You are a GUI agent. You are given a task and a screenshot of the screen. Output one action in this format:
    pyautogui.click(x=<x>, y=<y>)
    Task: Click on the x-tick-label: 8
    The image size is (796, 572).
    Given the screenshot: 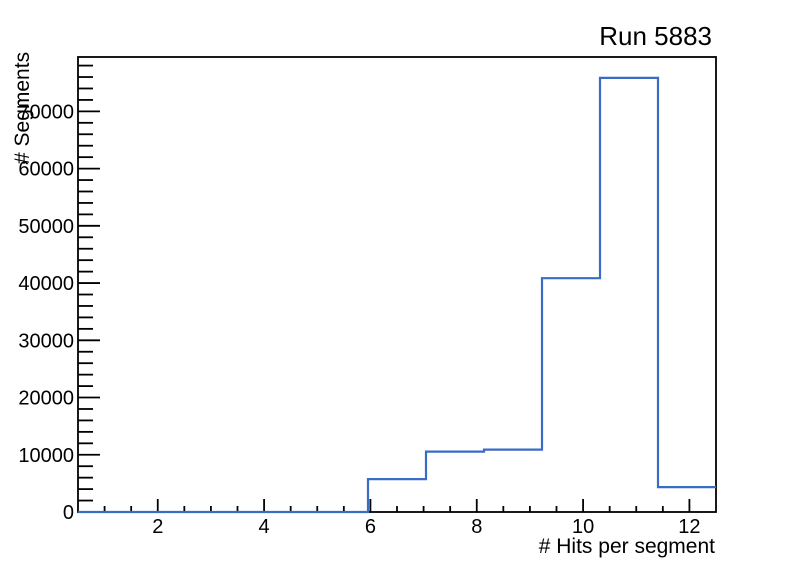 What is the action you would take?
    pyautogui.click(x=476, y=527)
    